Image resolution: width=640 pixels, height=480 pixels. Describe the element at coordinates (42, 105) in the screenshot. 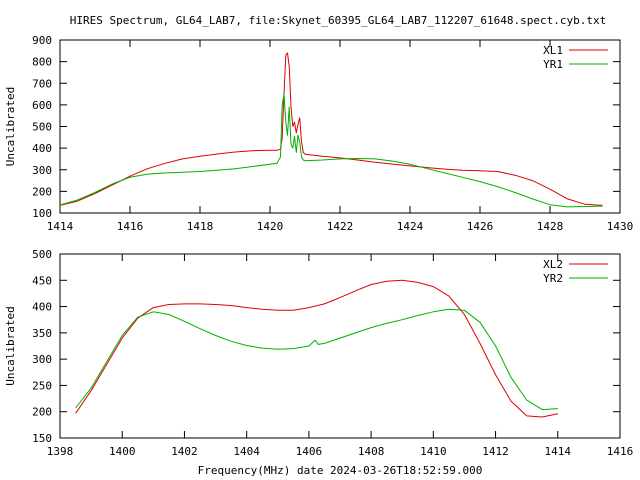

I see `y-tick-label: 600` at that location.